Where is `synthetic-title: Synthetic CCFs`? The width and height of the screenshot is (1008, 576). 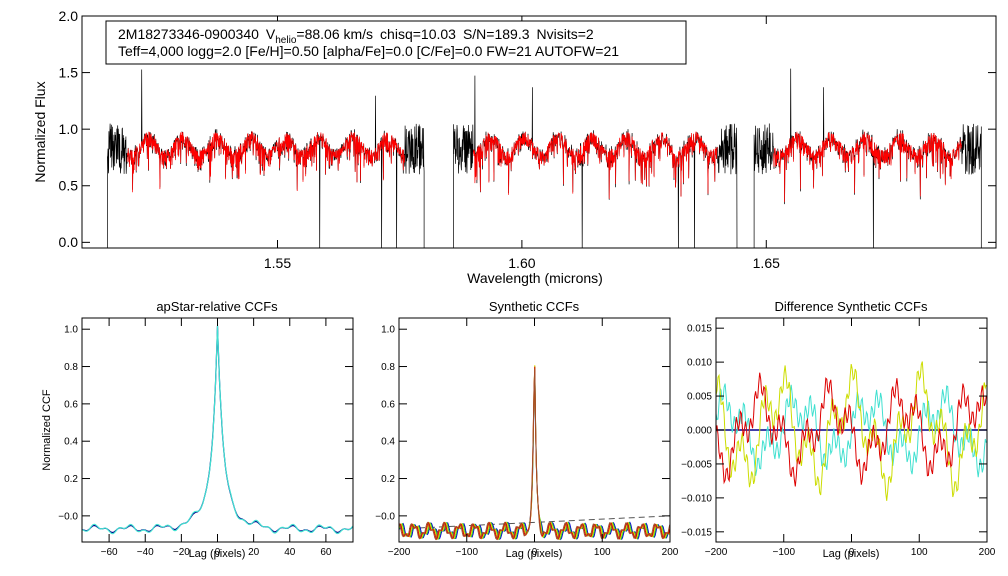 synthetic-title: Synthetic CCFs is located at coordinates (534, 306).